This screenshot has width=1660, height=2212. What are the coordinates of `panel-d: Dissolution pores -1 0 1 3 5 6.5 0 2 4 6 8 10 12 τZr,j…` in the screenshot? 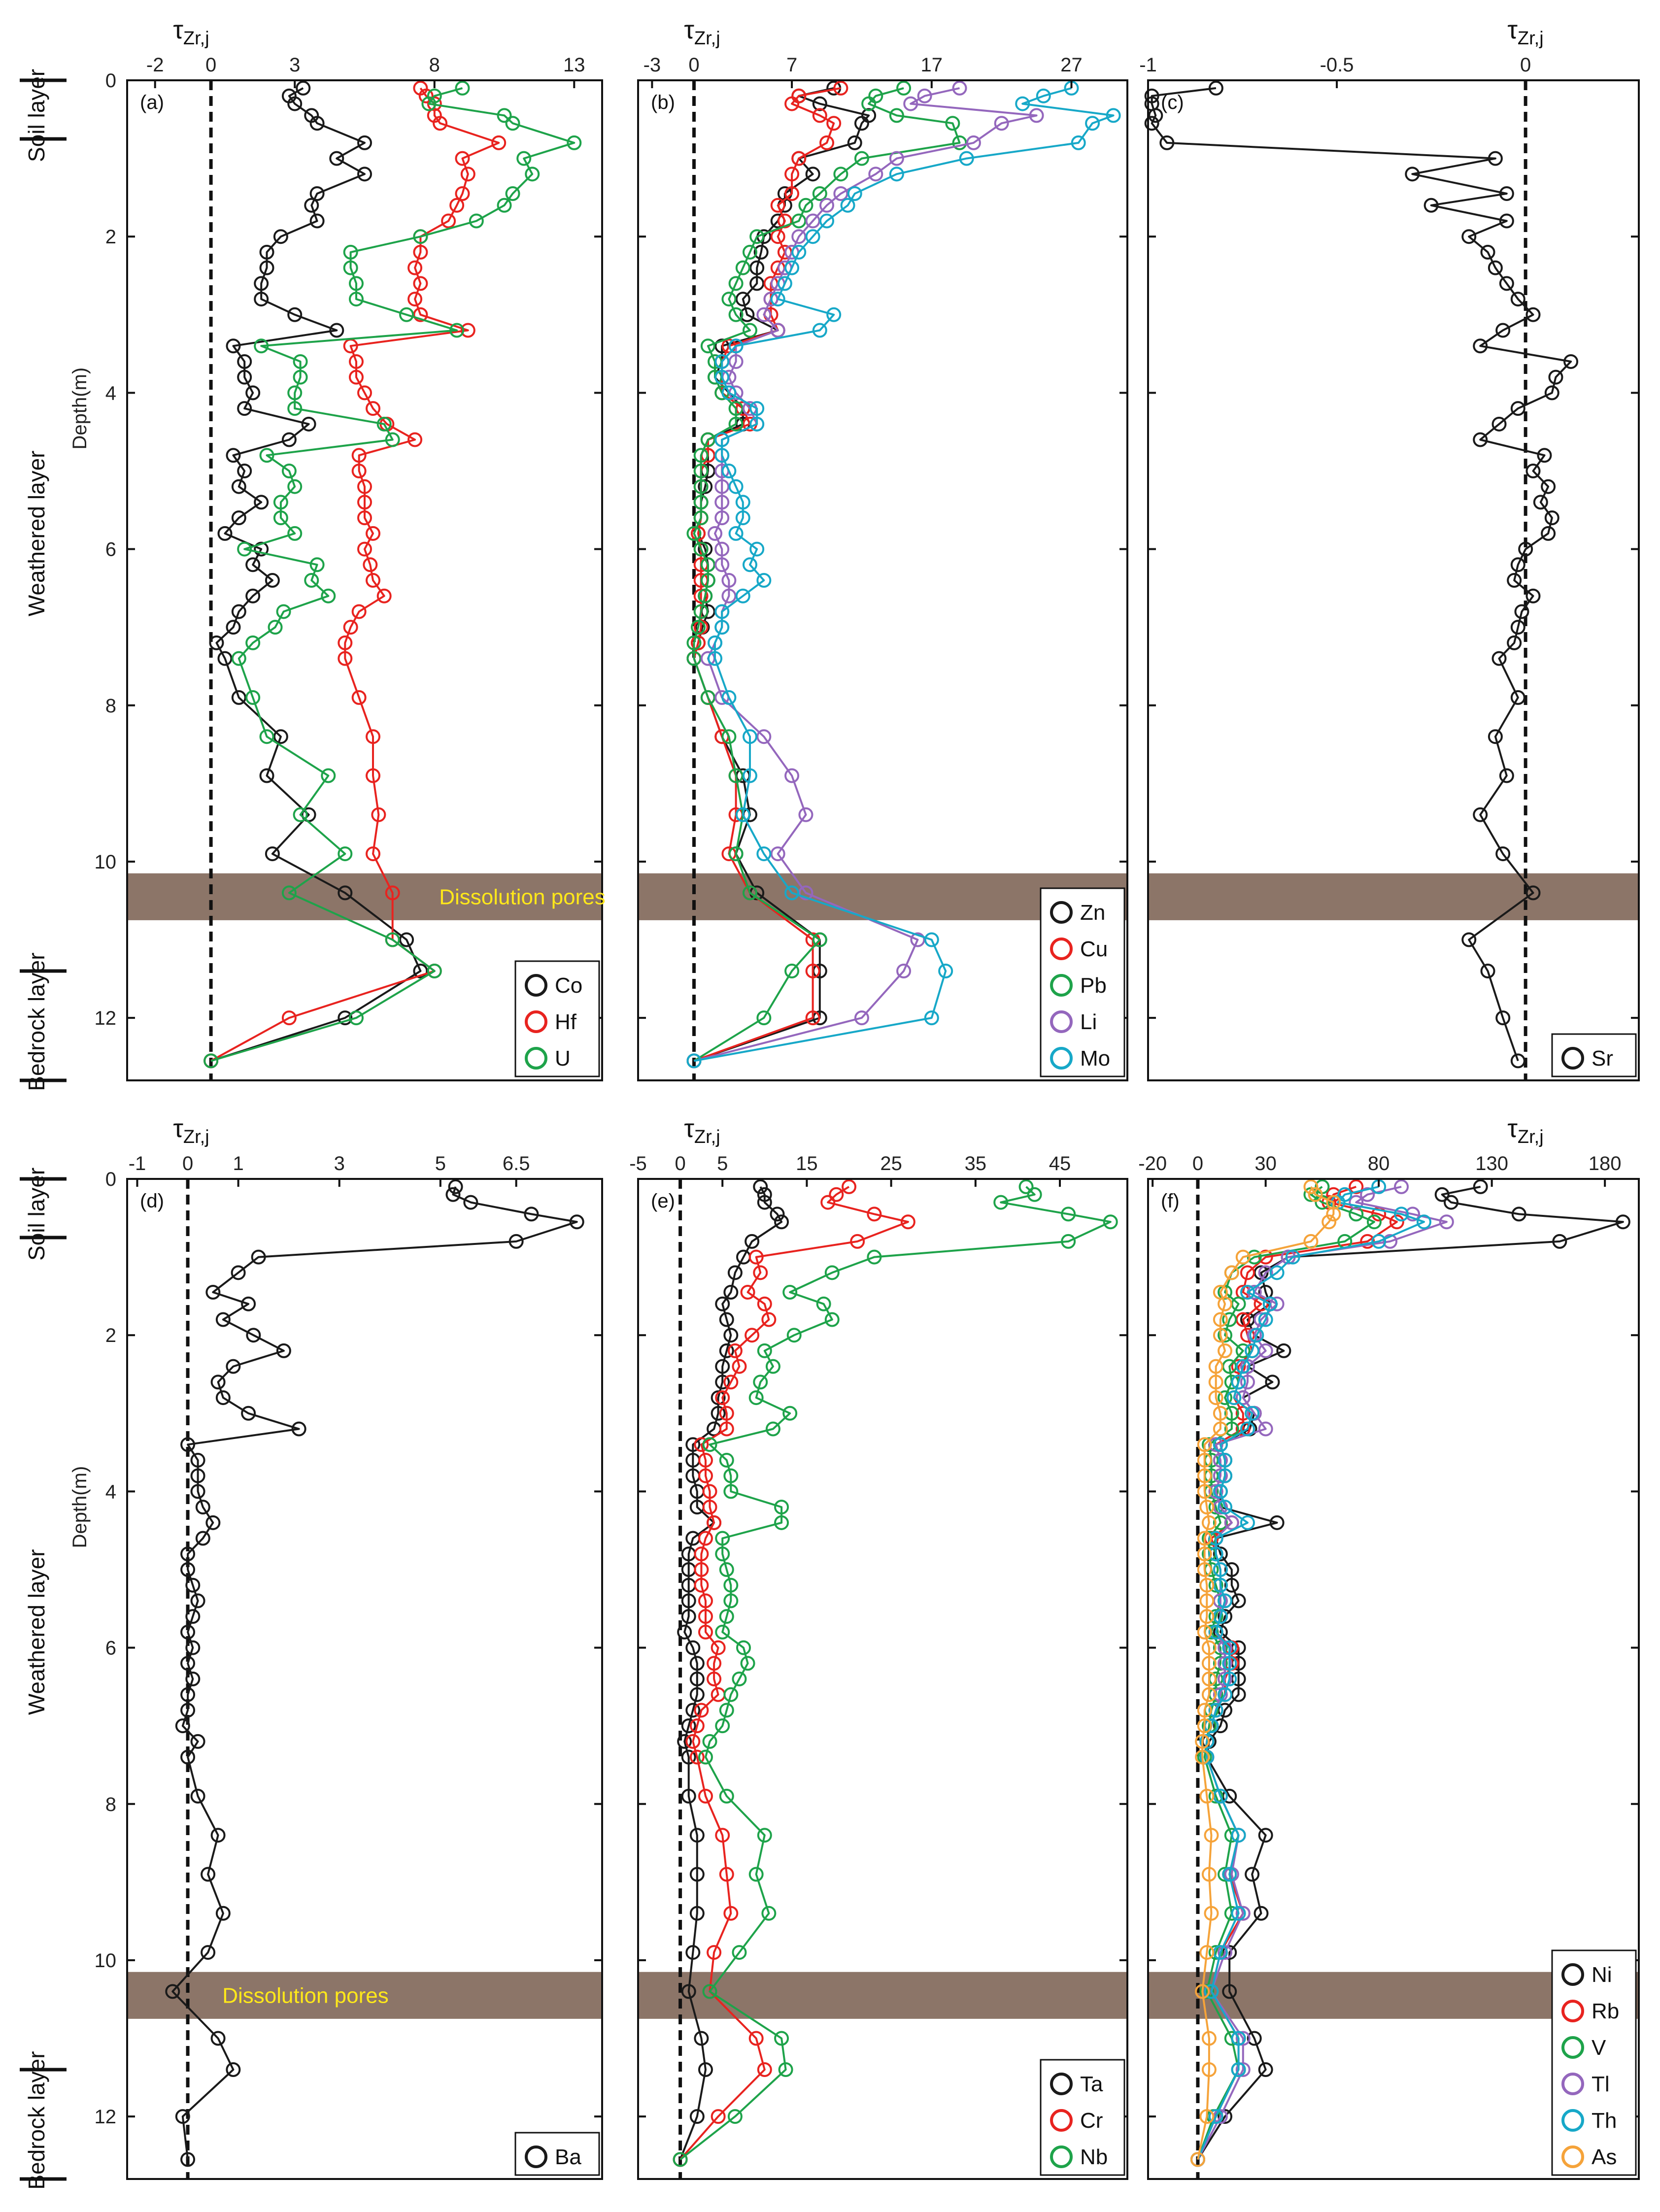 It's located at (349, 1647).